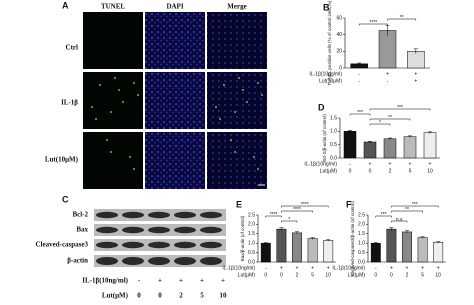 The width and height of the screenshot is (474, 305). Describe the element at coordinates (321, 107) in the screenshot. I see `panel-letter: D` at that location.